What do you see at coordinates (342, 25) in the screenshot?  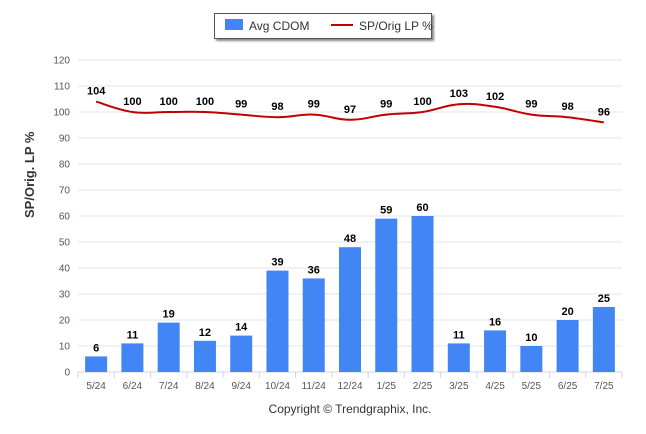 I see `legend-swatch-sp-orig-lp` at bounding box center [342, 25].